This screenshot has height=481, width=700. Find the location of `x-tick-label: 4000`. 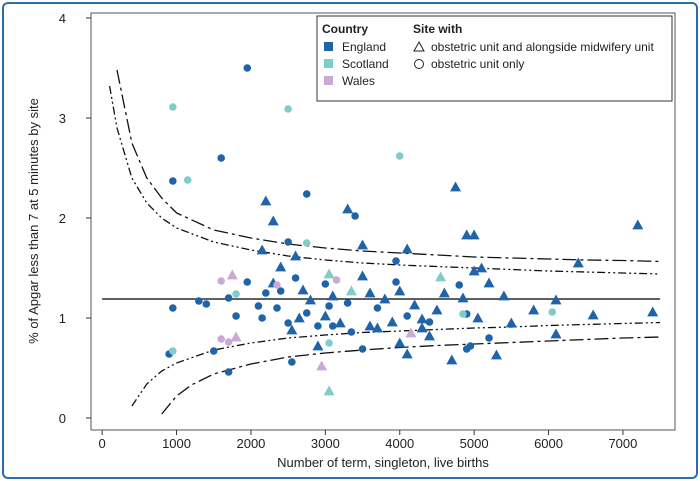

x-tick-label: 4000 is located at coordinates (399, 443).